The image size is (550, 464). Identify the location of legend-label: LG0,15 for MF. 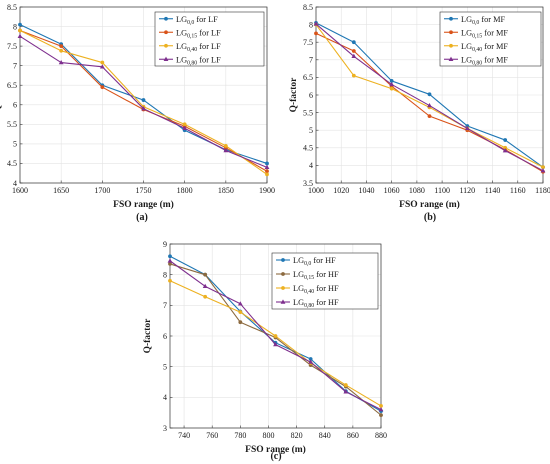
(484, 33).